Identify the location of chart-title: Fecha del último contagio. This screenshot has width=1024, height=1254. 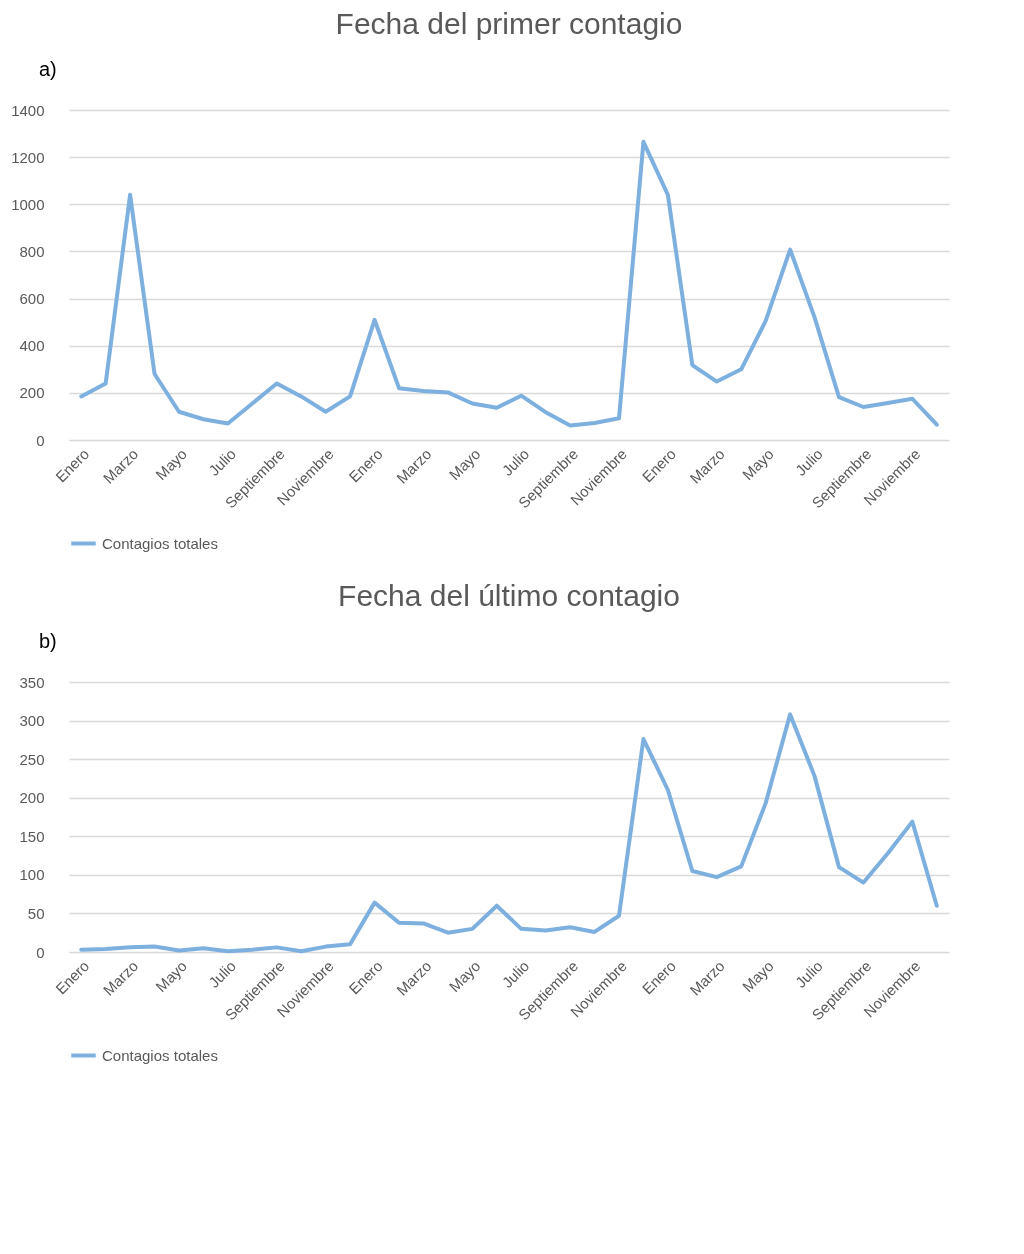
(509, 595).